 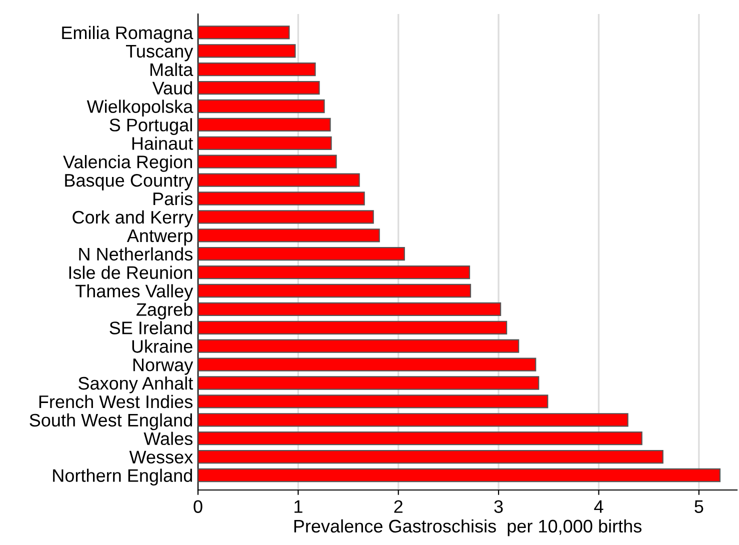 I want to click on y-tick-label: Basque Country, so click(x=129, y=182).